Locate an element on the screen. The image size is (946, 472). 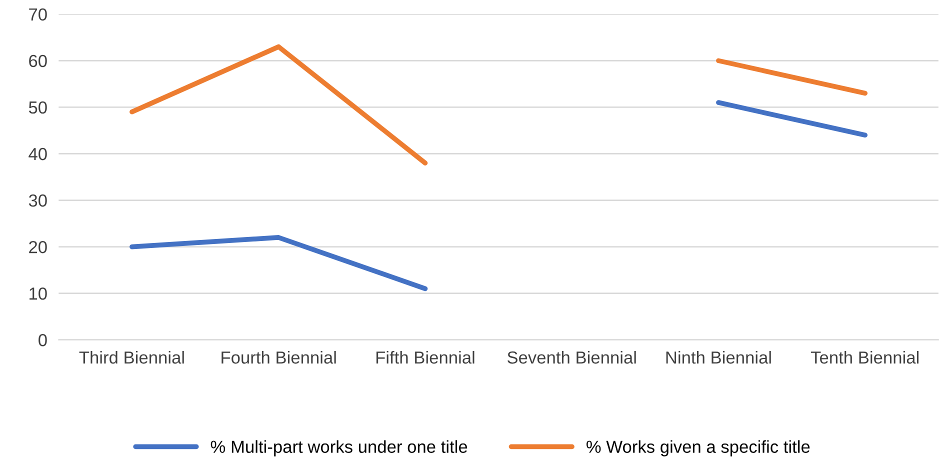
y-tick-label: 20 is located at coordinates (38, 247).